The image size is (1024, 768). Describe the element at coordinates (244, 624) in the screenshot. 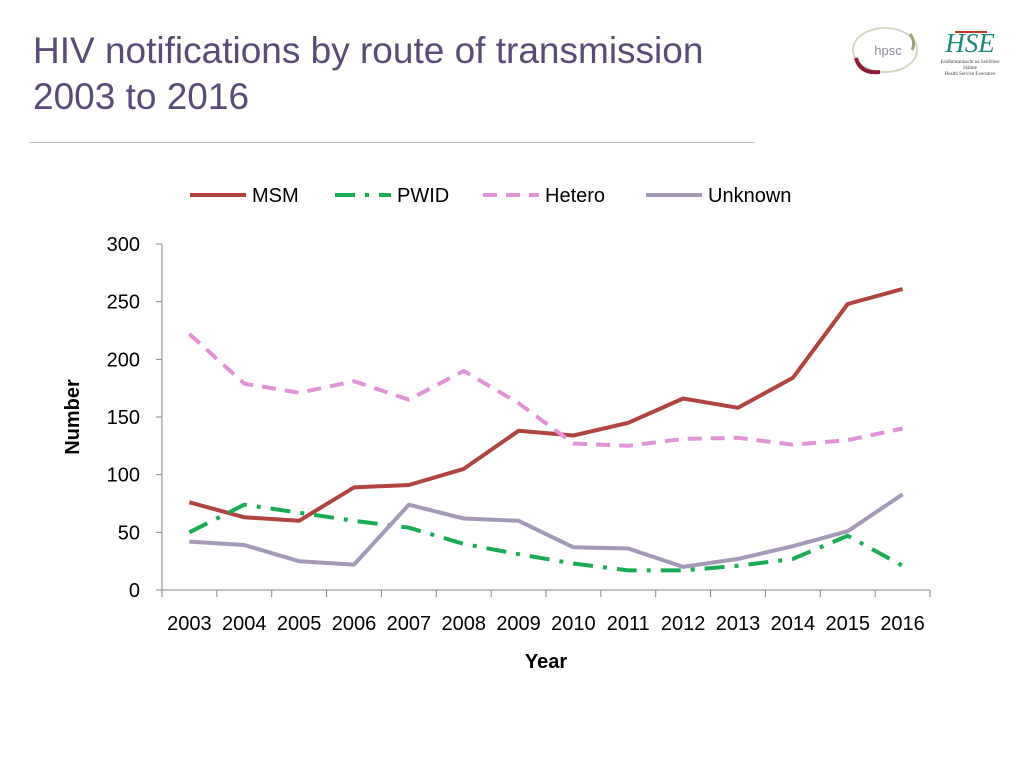

I see `x-tick-label-2004: 2004` at that location.